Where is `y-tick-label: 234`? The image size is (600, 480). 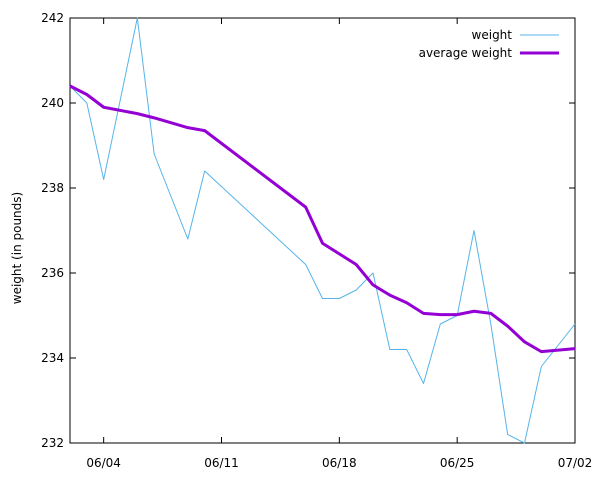 y-tick-label: 234 is located at coordinates (52, 358).